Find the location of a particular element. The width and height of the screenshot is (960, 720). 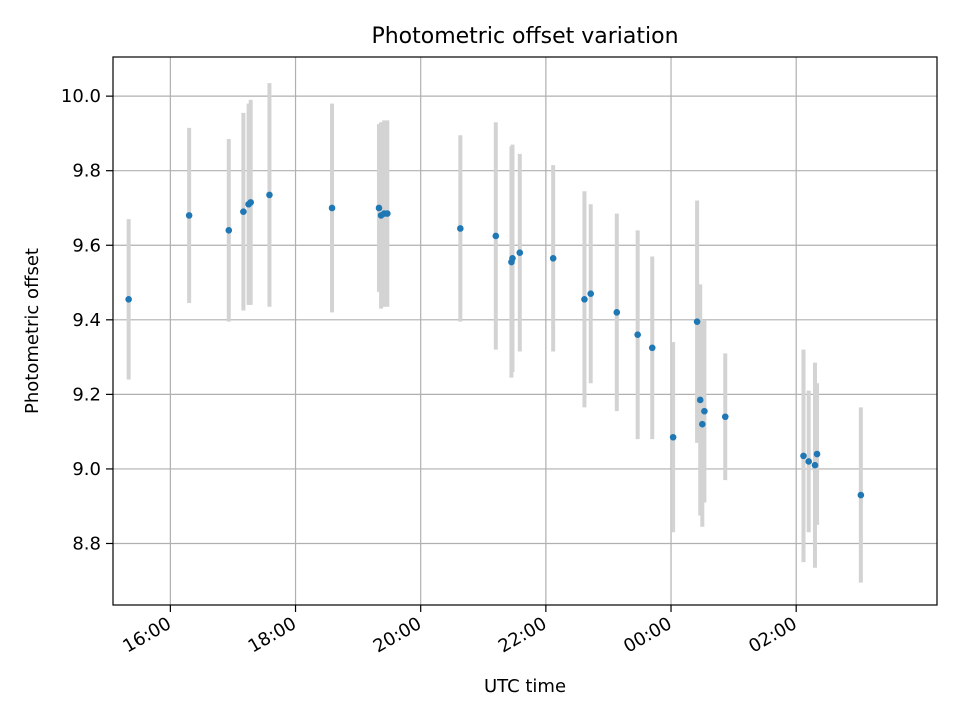

y-tick-label: 9.4 is located at coordinates (86, 320).